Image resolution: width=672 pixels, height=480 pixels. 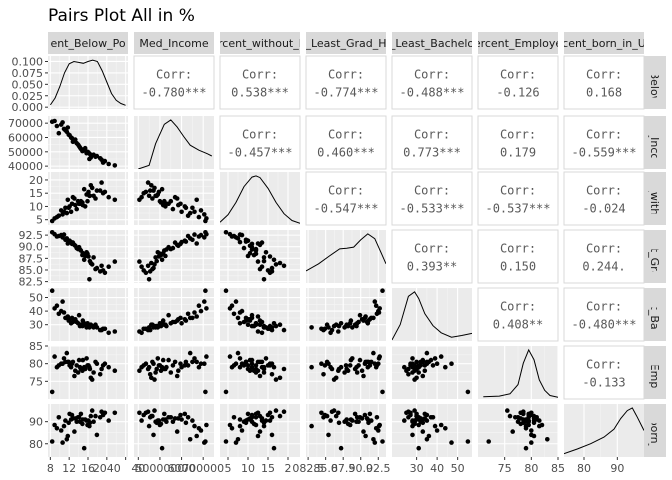 What do you see at coordinates (88, 43) in the screenshot?
I see `column-strip-0: ent_Below_Po` at bounding box center [88, 43].